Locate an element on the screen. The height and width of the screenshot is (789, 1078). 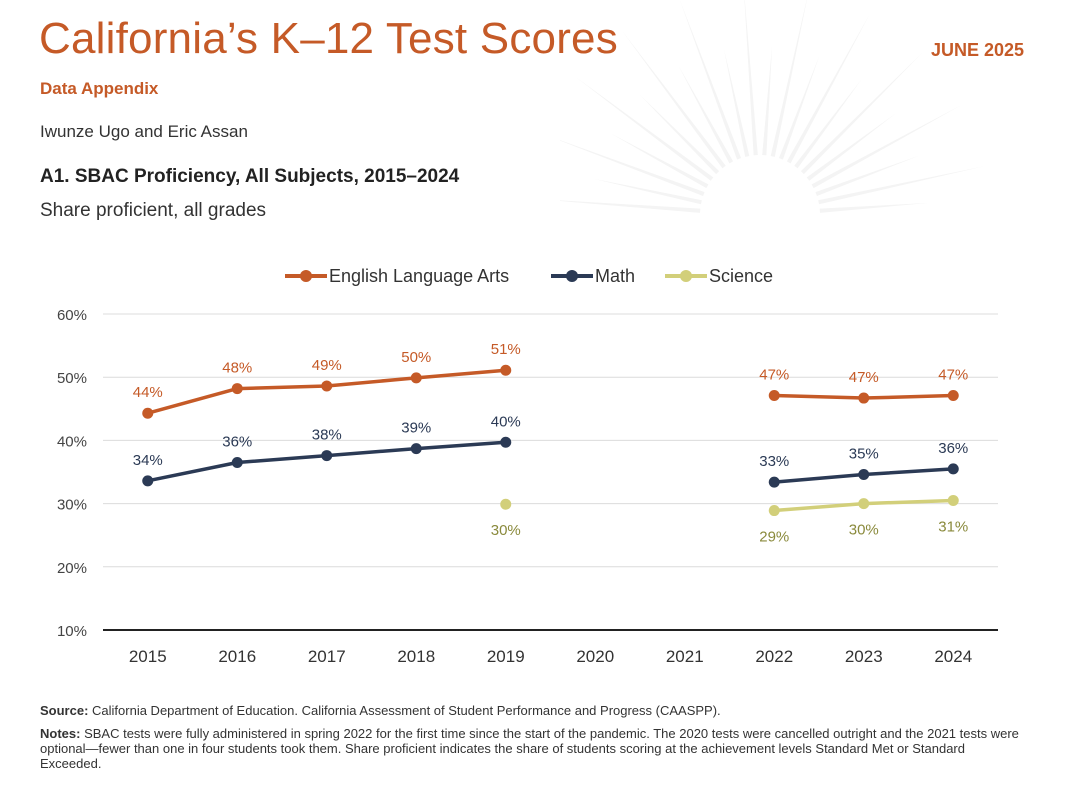
authors: Iwunze Ugo and Eric Assan is located at coordinates (144, 131).